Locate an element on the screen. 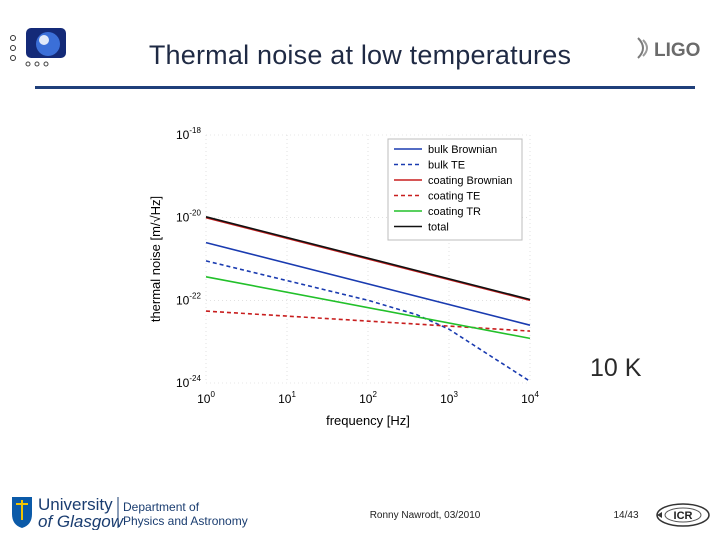 Image resolution: width=720 pixels, height=540 pixels. footer-author: Ronny Nawrodt, 03/2010 is located at coordinates (425, 515).